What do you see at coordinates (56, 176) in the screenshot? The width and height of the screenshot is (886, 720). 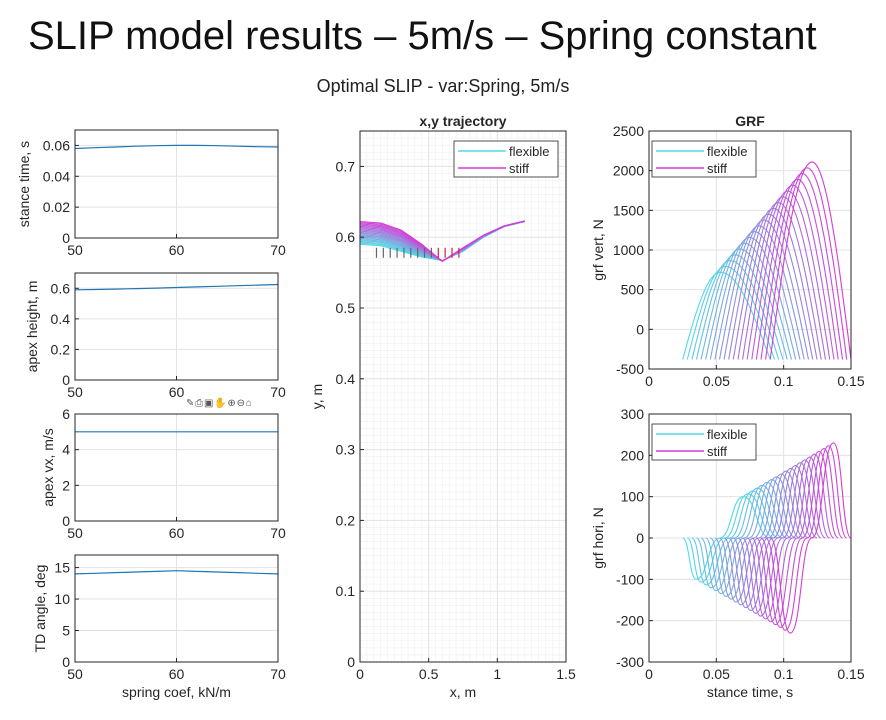 I see `stance-ytick-label: 0.04` at bounding box center [56, 176].